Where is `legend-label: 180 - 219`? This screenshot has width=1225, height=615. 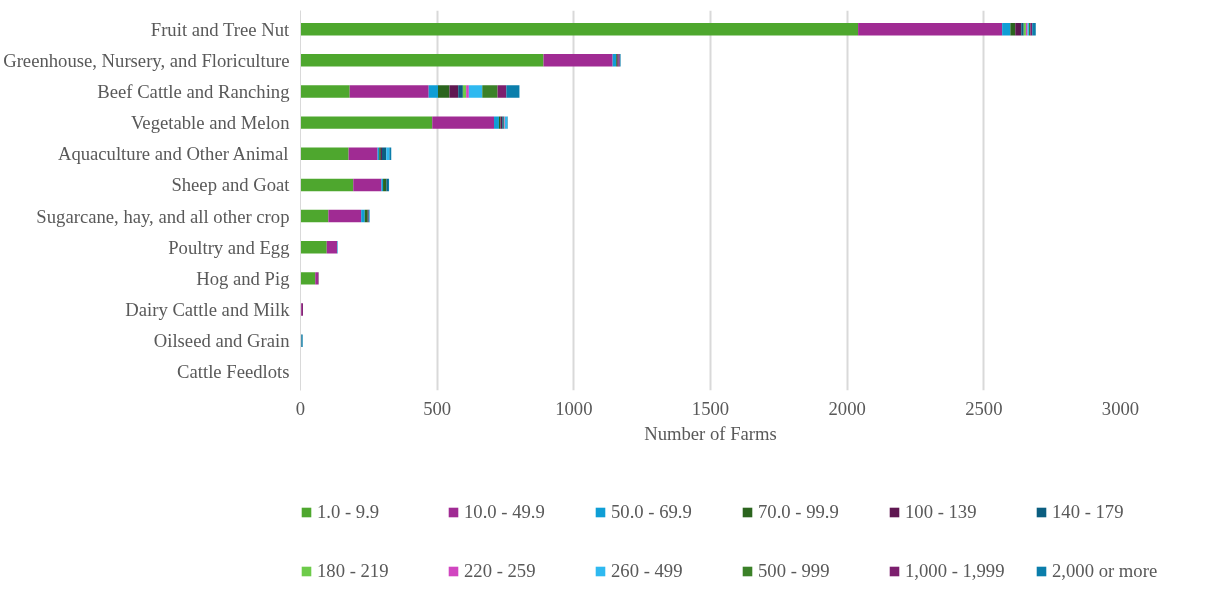 legend-label: 180 - 219 is located at coordinates (353, 570).